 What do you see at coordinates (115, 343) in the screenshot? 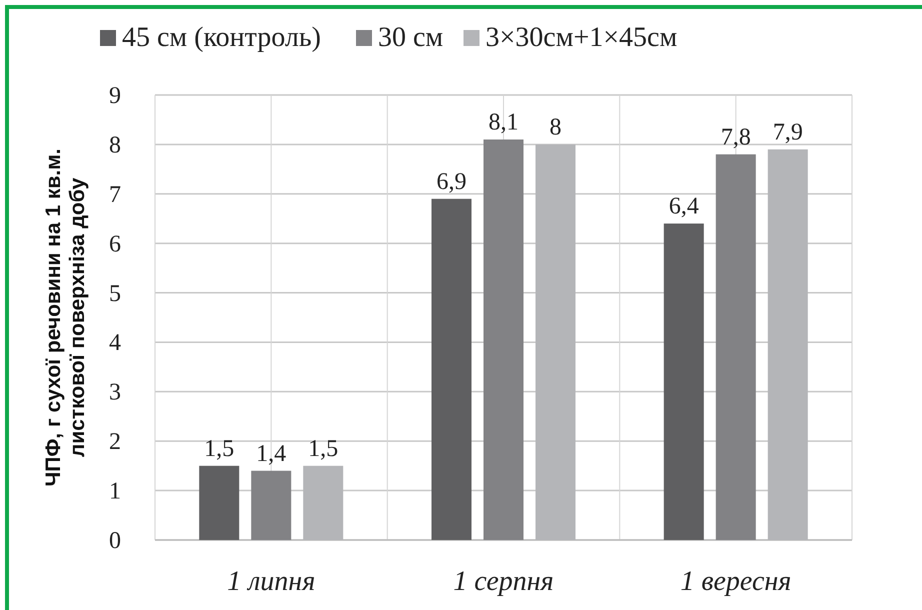
I see `y-tick-label: 4` at bounding box center [115, 343].